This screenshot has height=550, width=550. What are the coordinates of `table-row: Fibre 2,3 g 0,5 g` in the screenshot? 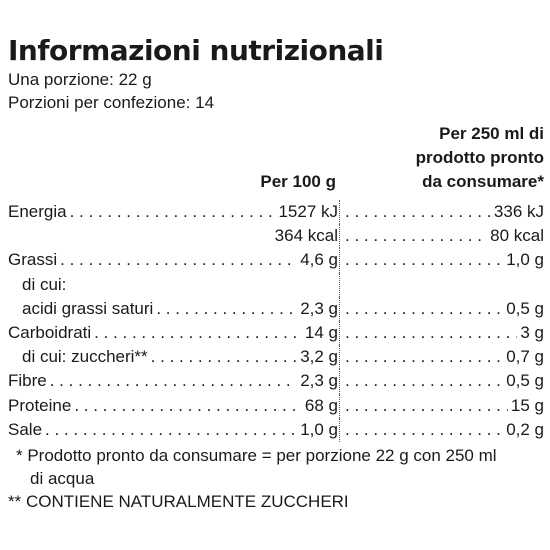 It's located at (276, 381).